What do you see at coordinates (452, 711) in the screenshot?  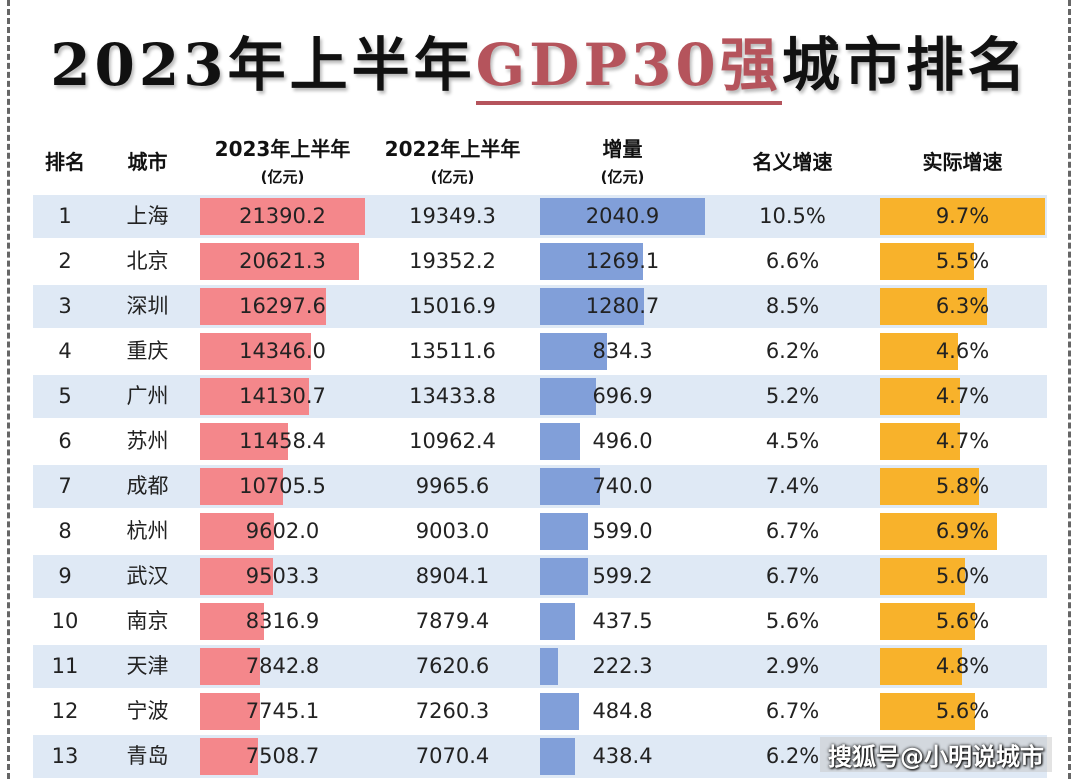 I see `table-cell: 7260.3` at bounding box center [452, 711].